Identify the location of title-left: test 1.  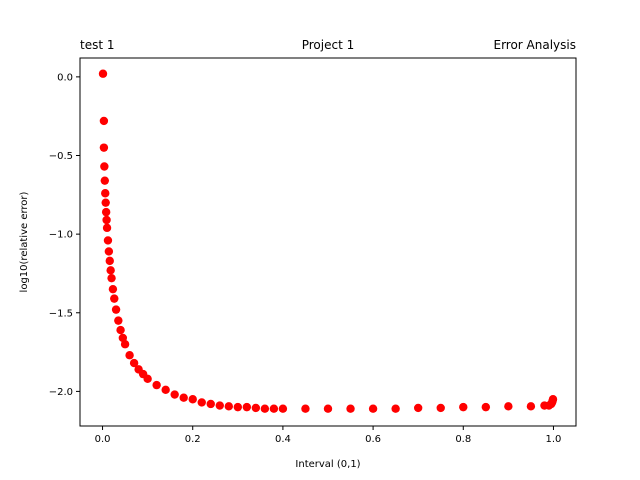
(97, 45).